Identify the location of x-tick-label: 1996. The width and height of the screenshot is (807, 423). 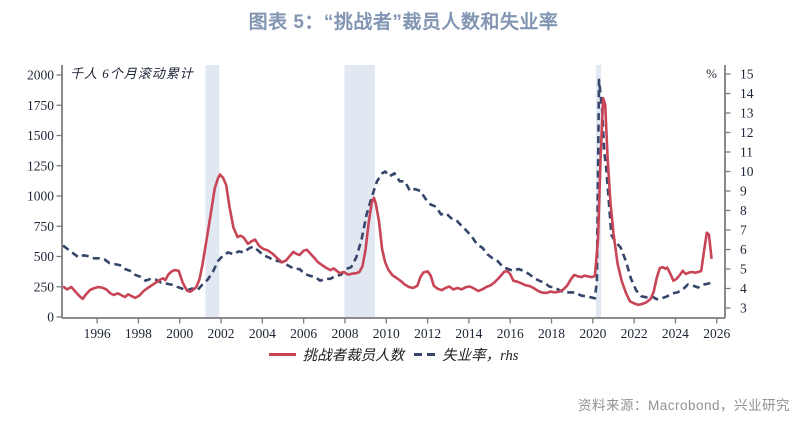
(97, 333).